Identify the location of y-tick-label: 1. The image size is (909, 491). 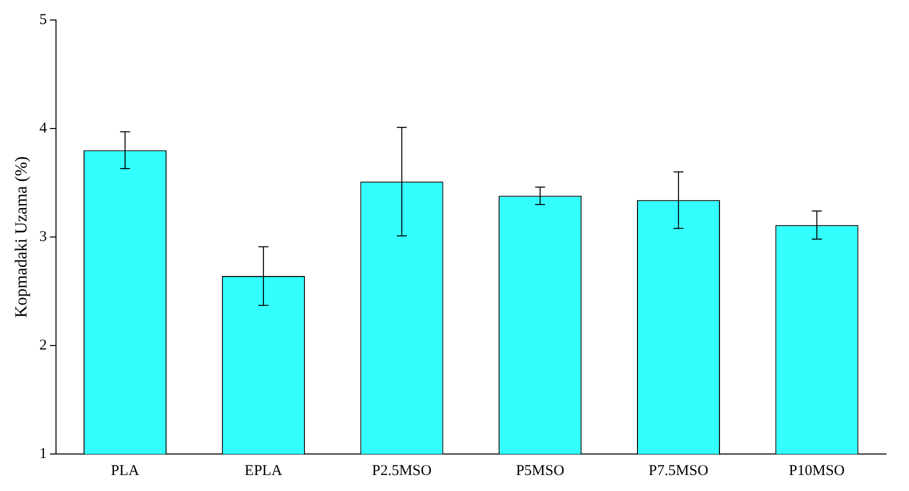
(43, 454).